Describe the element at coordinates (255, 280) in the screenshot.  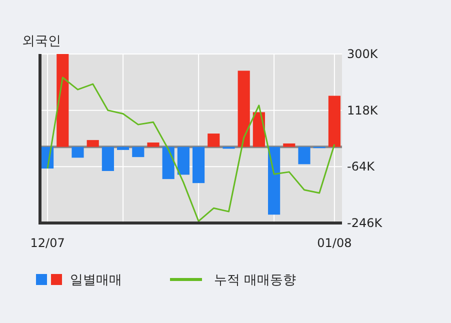
I see `legend-label: 누적 매매동향` at that location.